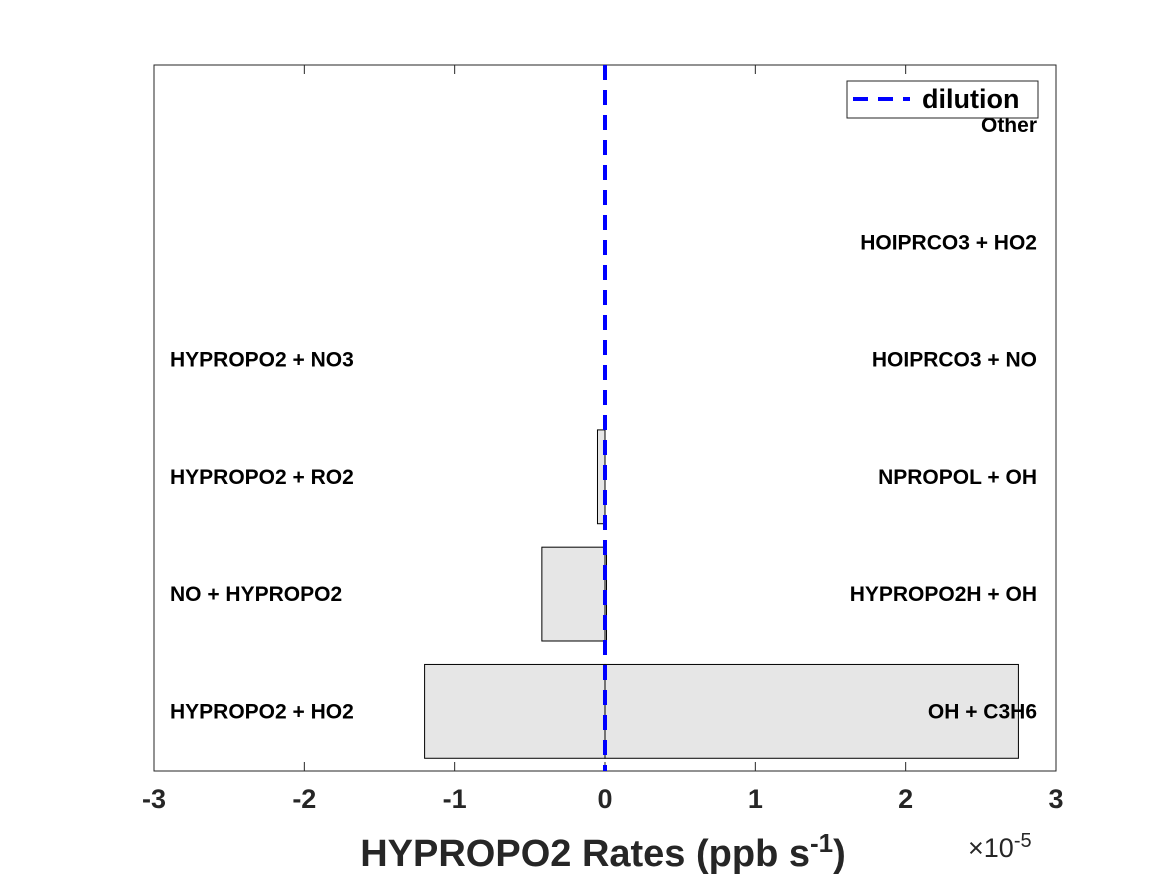 Image resolution: width=1167 pixels, height=875 pixels. What do you see at coordinates (154, 799) in the screenshot?
I see `x-tick-label: -3` at bounding box center [154, 799].